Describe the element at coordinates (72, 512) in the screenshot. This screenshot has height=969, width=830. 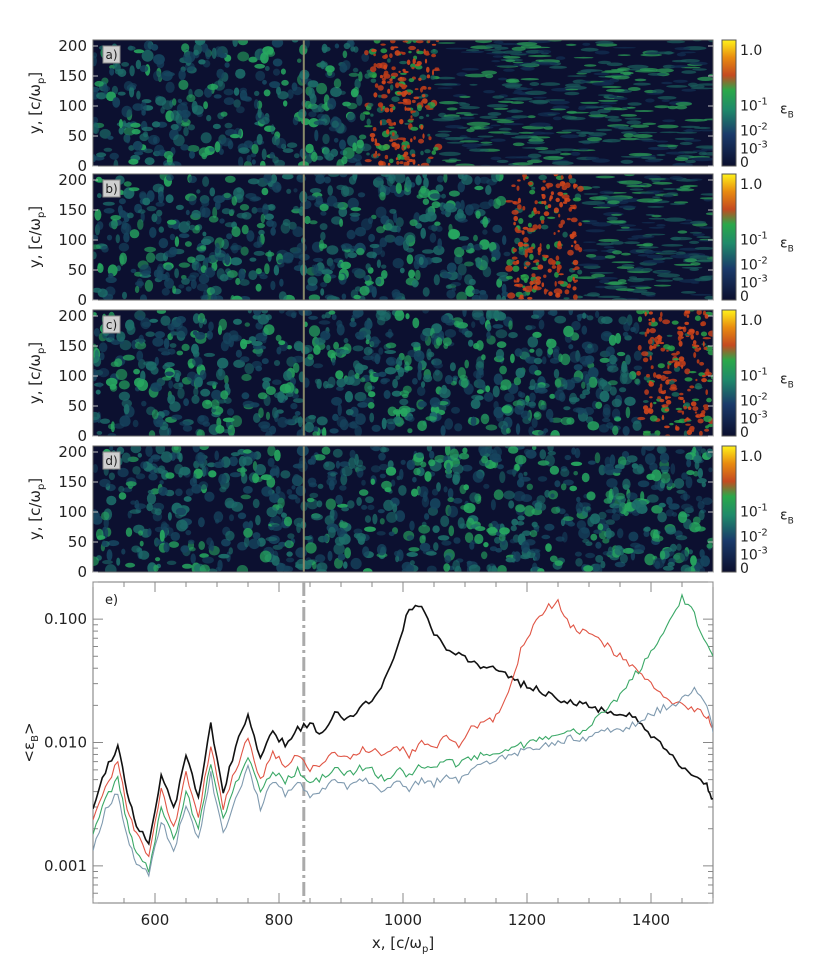
I see `y-tick-label: 100` at that location.